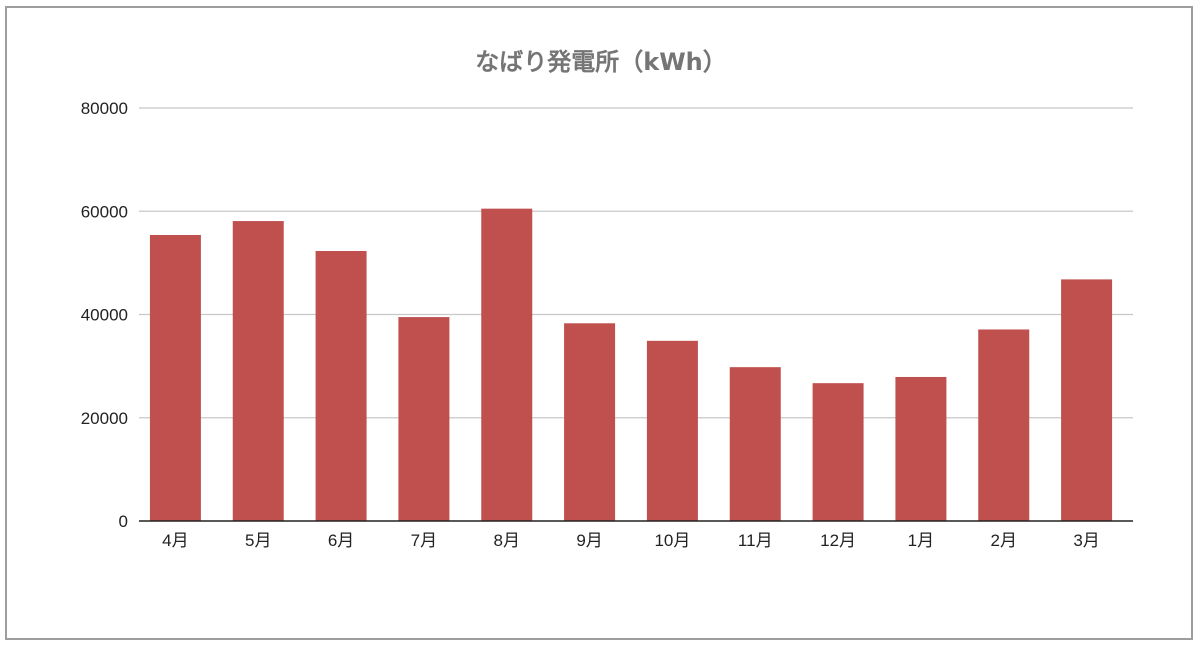 The height and width of the screenshot is (650, 1200). I want to click on x-tick-label: 1月, so click(921, 540).